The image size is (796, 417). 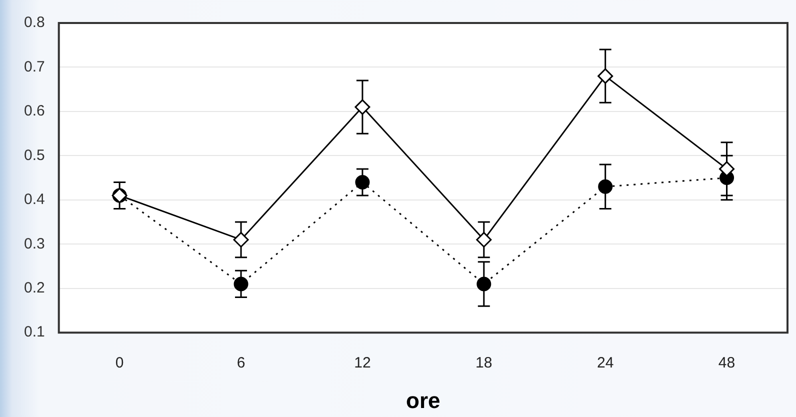 What do you see at coordinates (34, 332) in the screenshot?
I see `y-tick-label: 0.1` at bounding box center [34, 332].